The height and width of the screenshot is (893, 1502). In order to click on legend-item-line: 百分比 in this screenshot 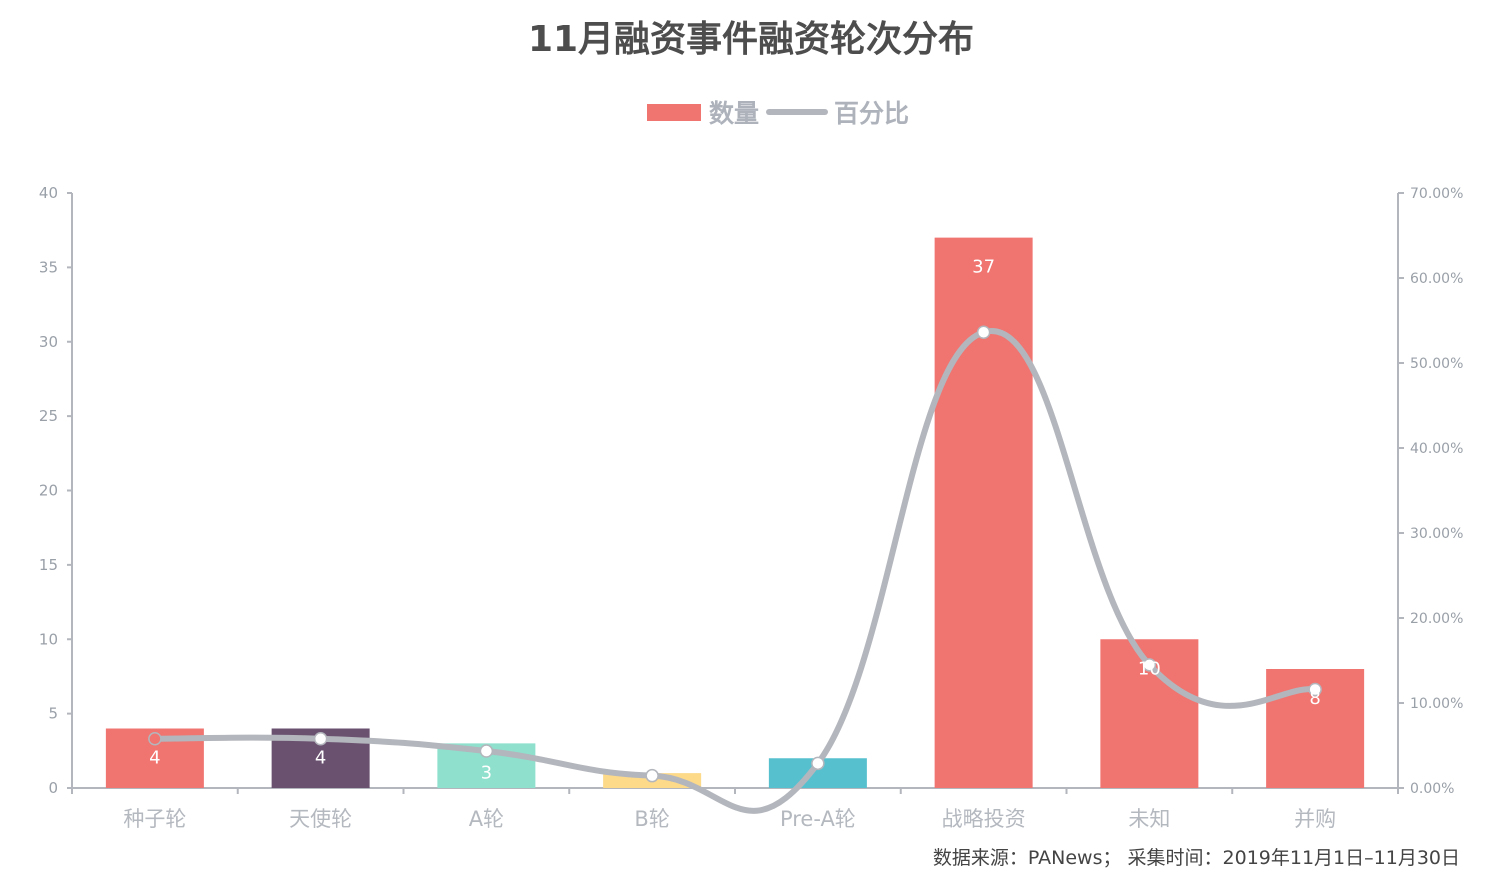, I will do `click(837, 112)`.